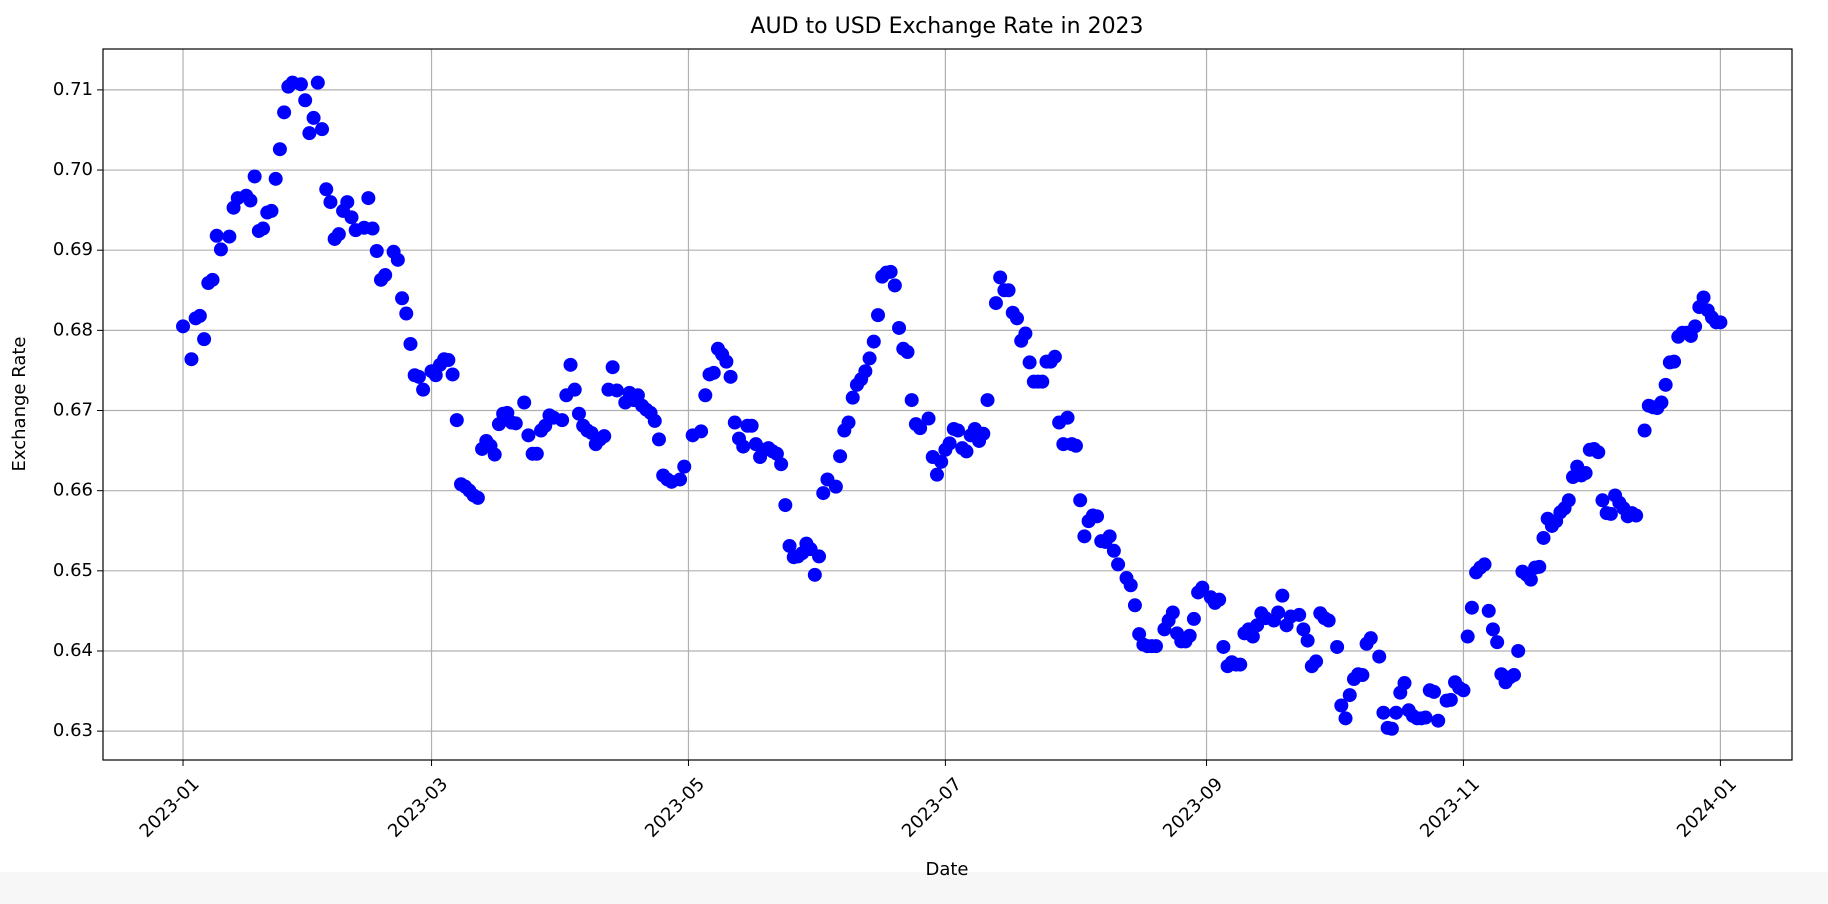  What do you see at coordinates (73, 410) in the screenshot?
I see `y-tick-label: 0.67` at bounding box center [73, 410].